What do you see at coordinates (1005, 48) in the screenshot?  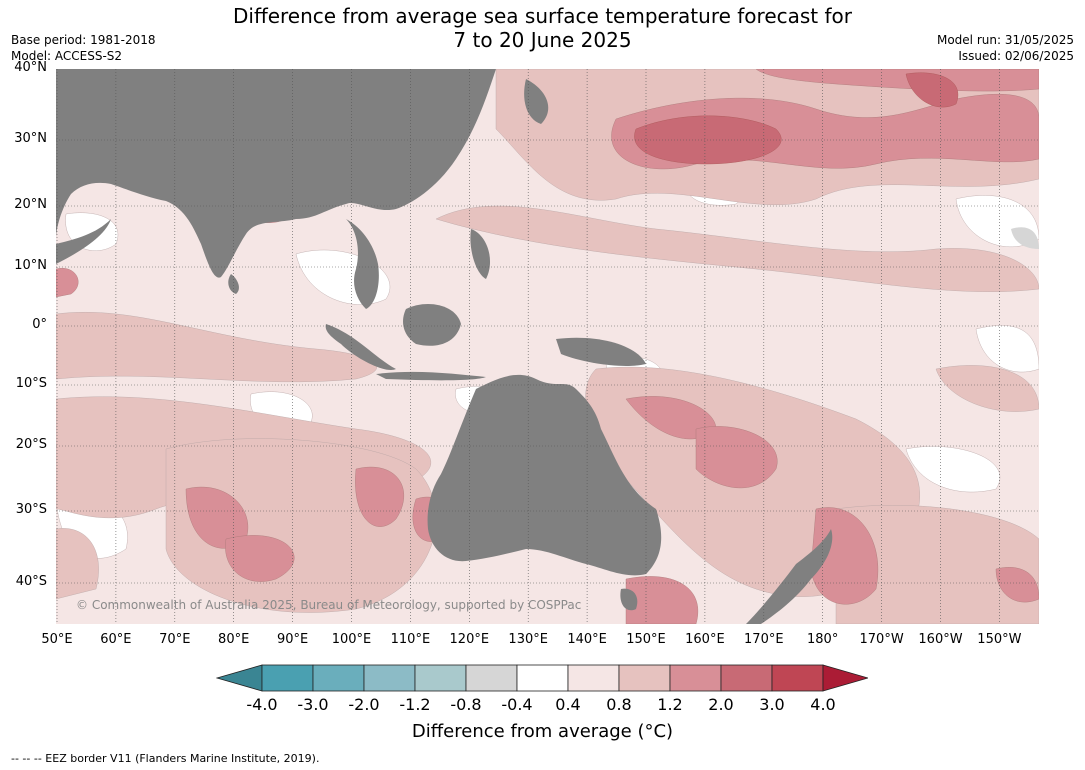 I see `run-info: Model run: 31/05/2025 Issued: 02/06/2025` at bounding box center [1005, 48].